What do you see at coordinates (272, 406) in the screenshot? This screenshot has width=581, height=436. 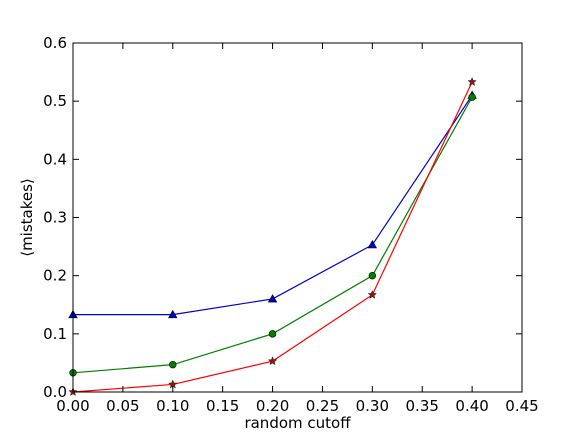 I see `x-tick-label: 0.20` at bounding box center [272, 406].